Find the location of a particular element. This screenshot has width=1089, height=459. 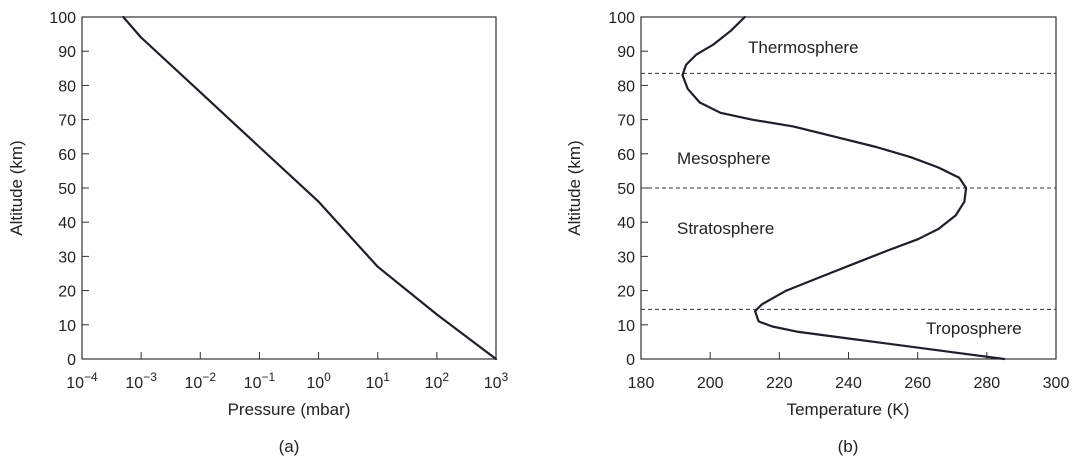

x-tick-label: 102 is located at coordinates (437, 381).